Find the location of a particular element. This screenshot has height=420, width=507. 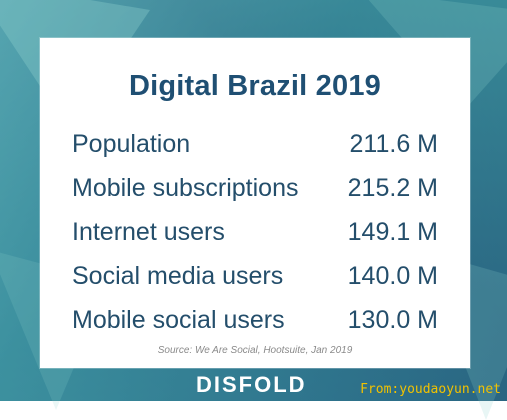

stat-row-internet-users: Internet users 149.1 M is located at coordinates (255, 232).